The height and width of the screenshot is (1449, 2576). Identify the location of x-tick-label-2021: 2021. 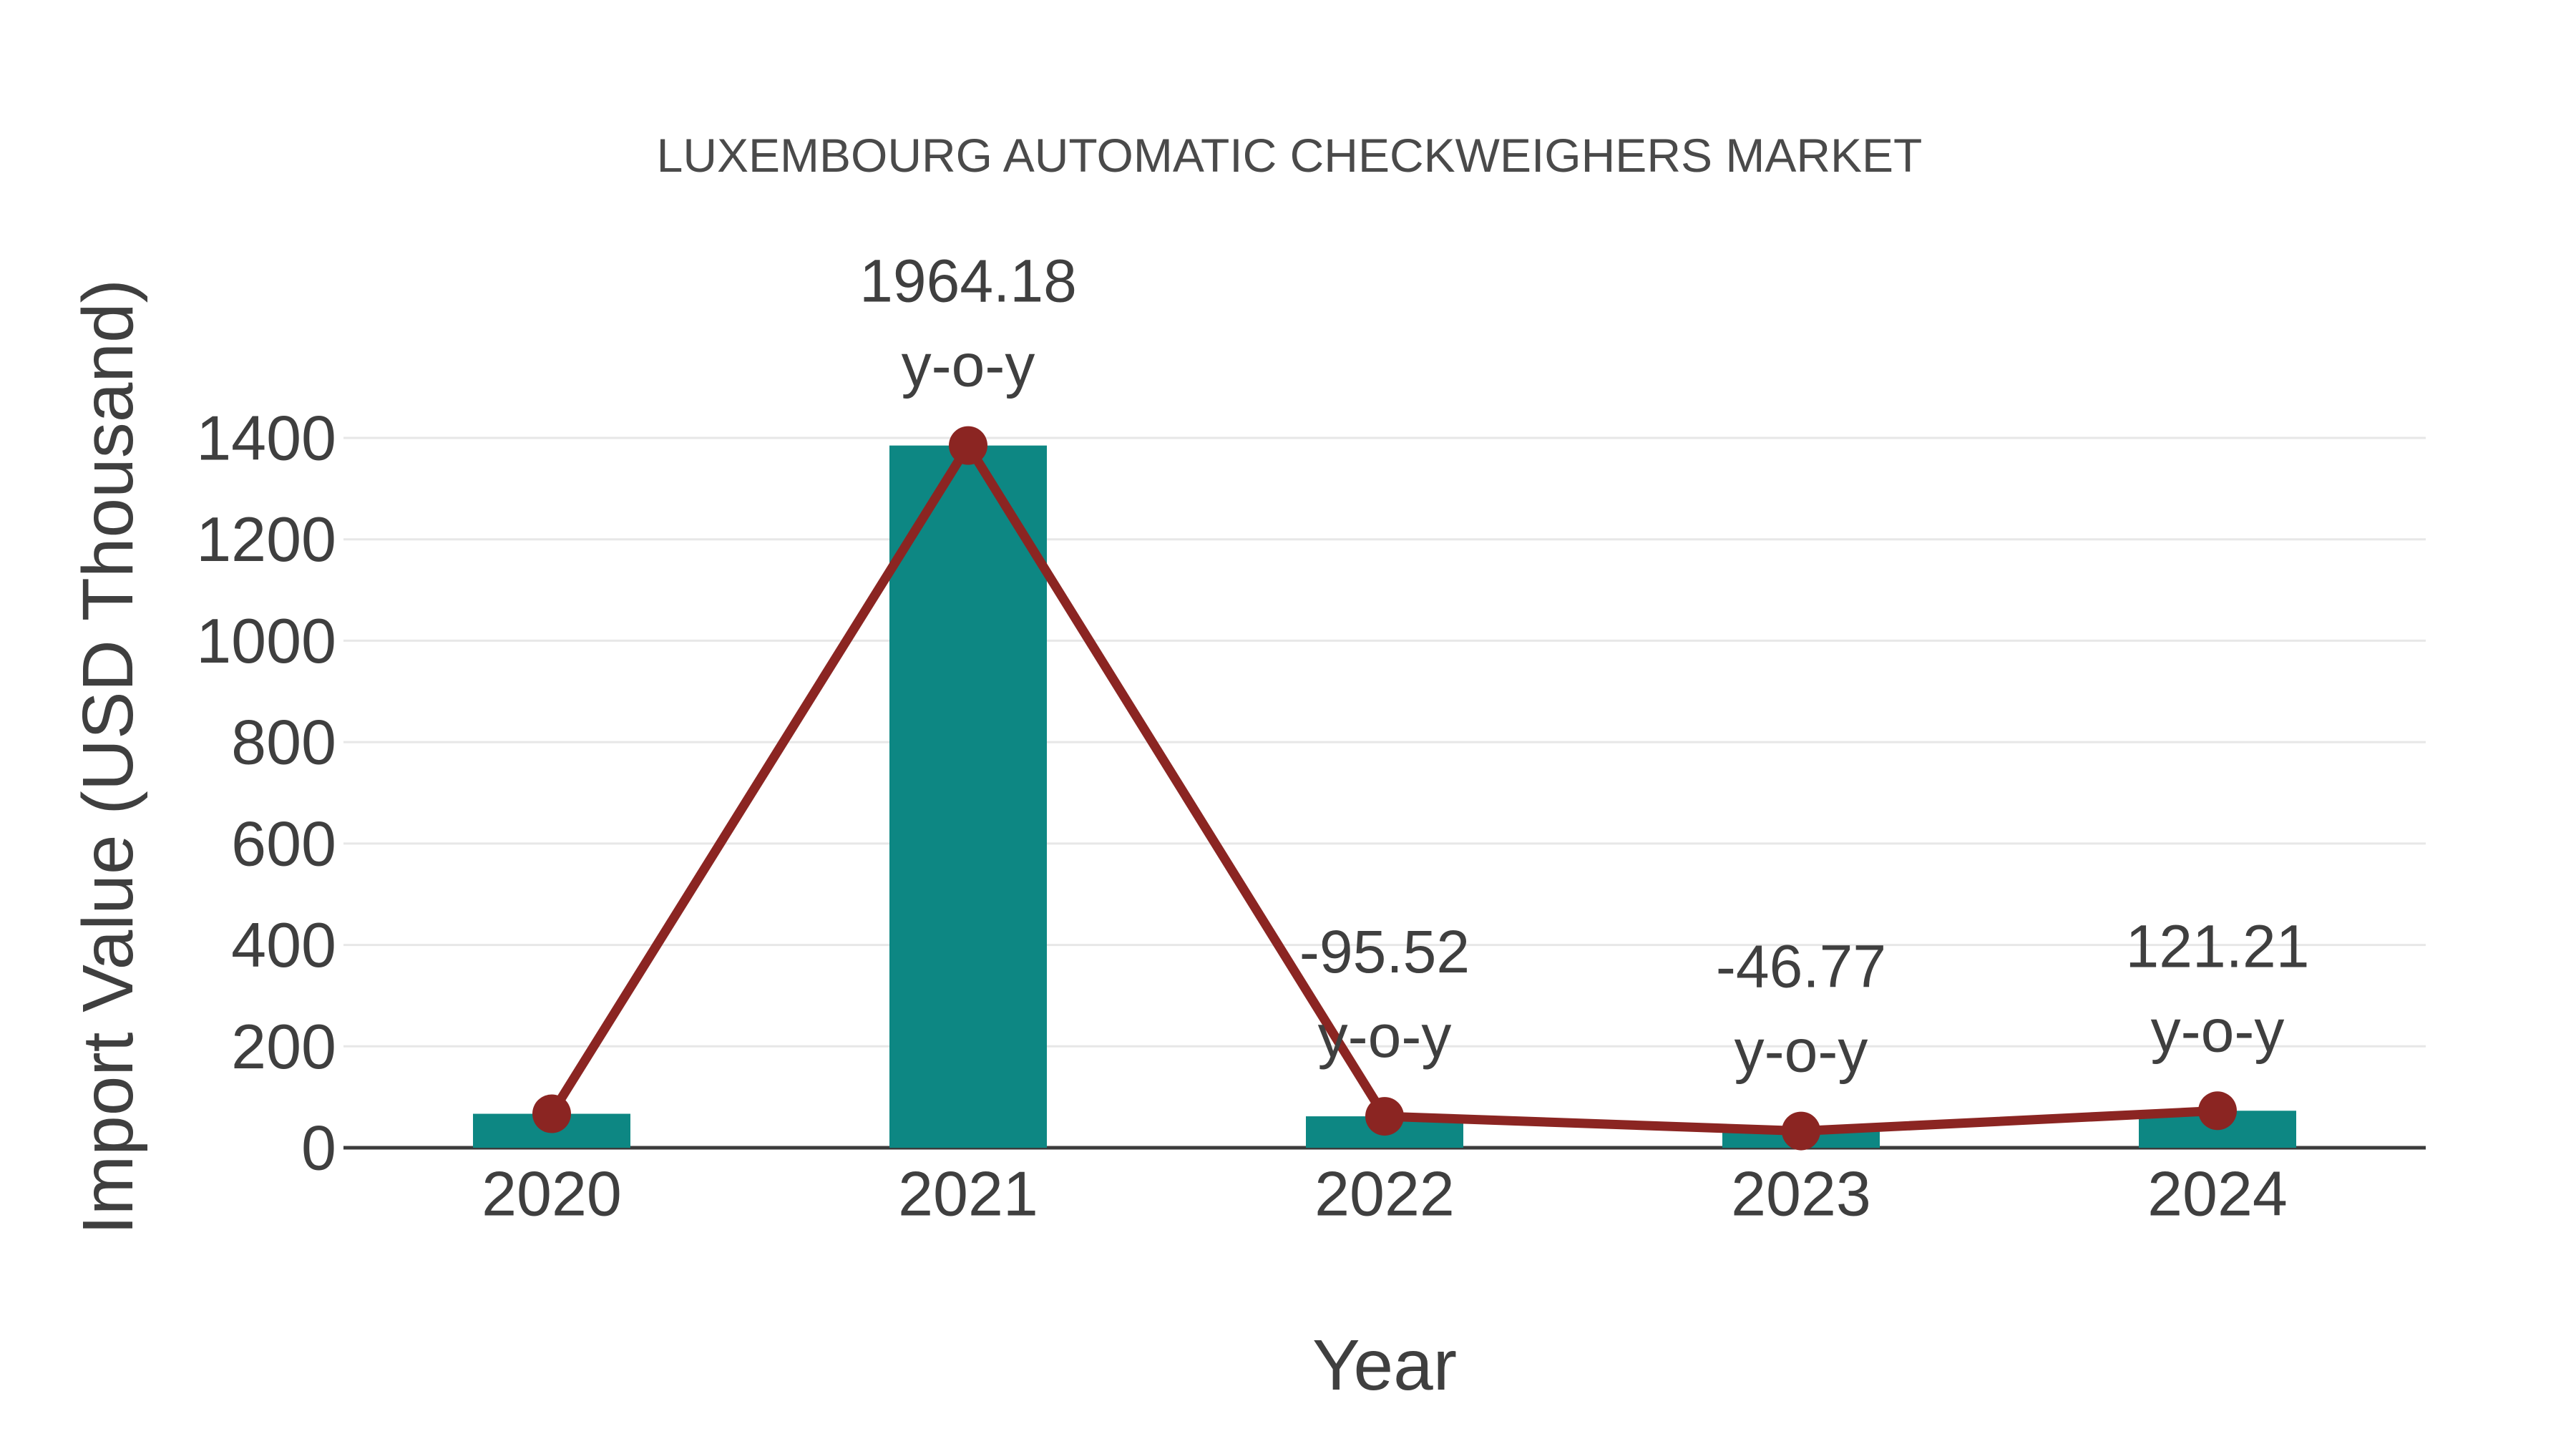
(968, 1193).